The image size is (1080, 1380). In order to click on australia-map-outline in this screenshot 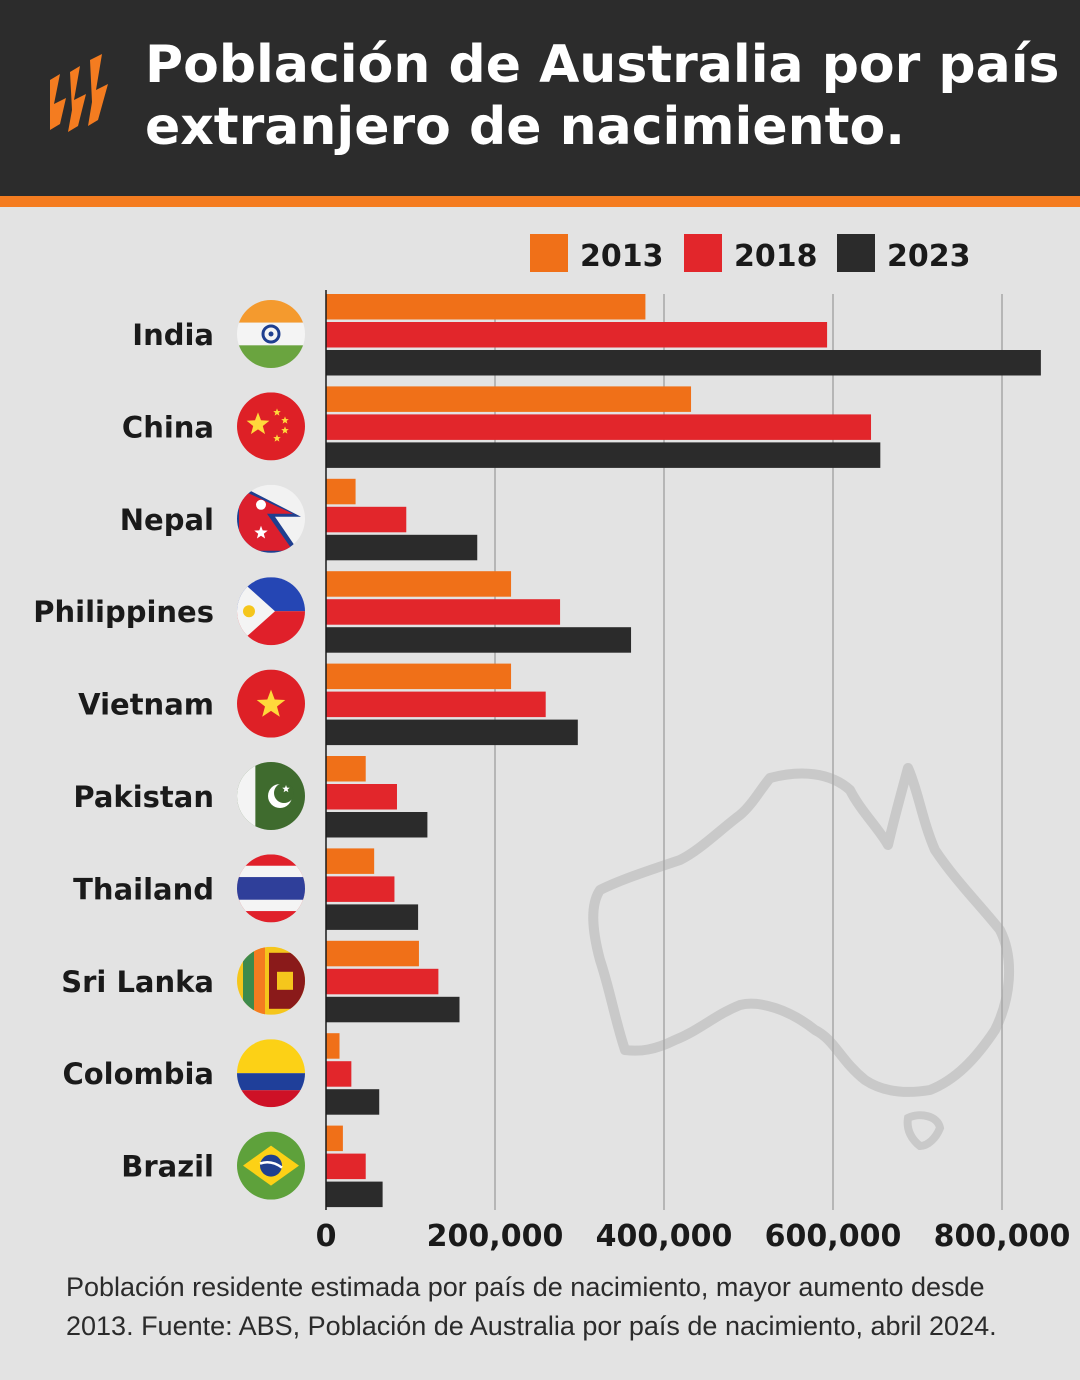, I will do `click(801, 930)`.